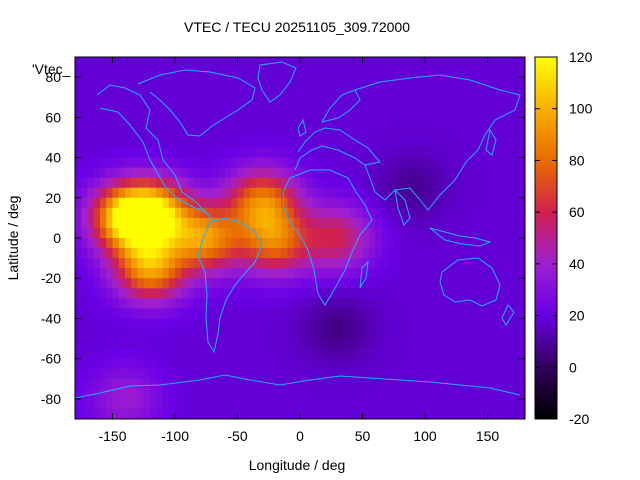 This screenshot has width=640, height=480. I want to click on colorbar-gradient, so click(546, 238).